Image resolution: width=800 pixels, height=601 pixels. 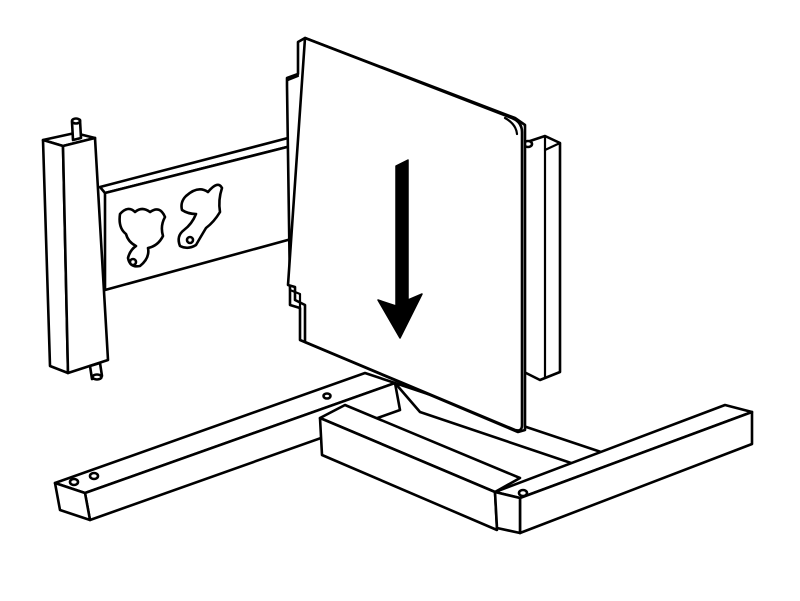 I want to click on down-arrow-icon, so click(x=400, y=249).